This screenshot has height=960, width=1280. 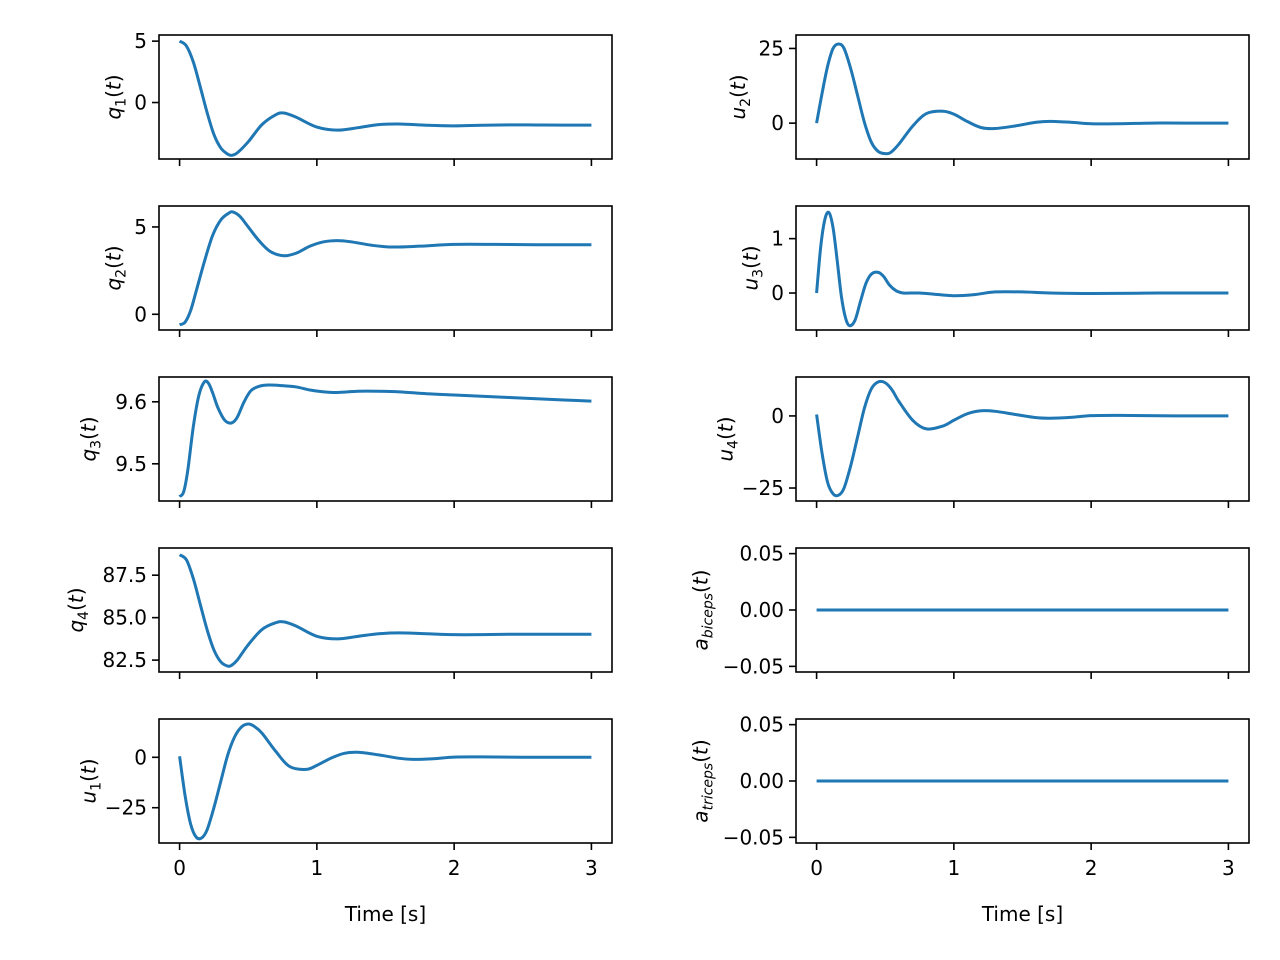 I want to click on series-line-u3, so click(x=1022, y=269).